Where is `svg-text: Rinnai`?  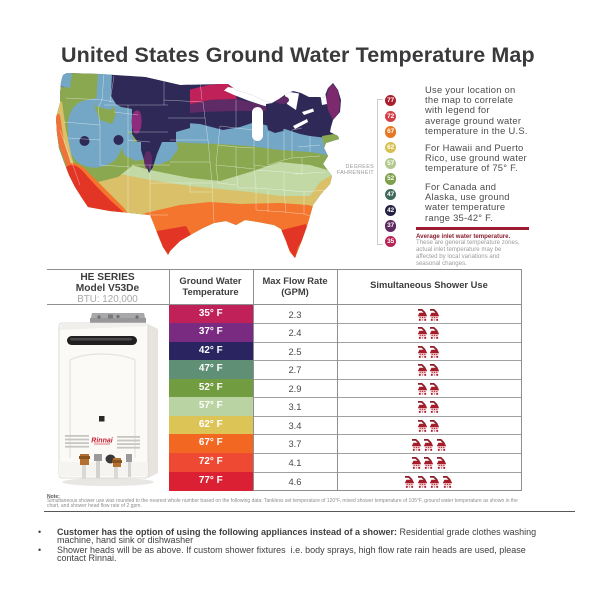 svg-text: Rinnai is located at coordinates (102, 441).